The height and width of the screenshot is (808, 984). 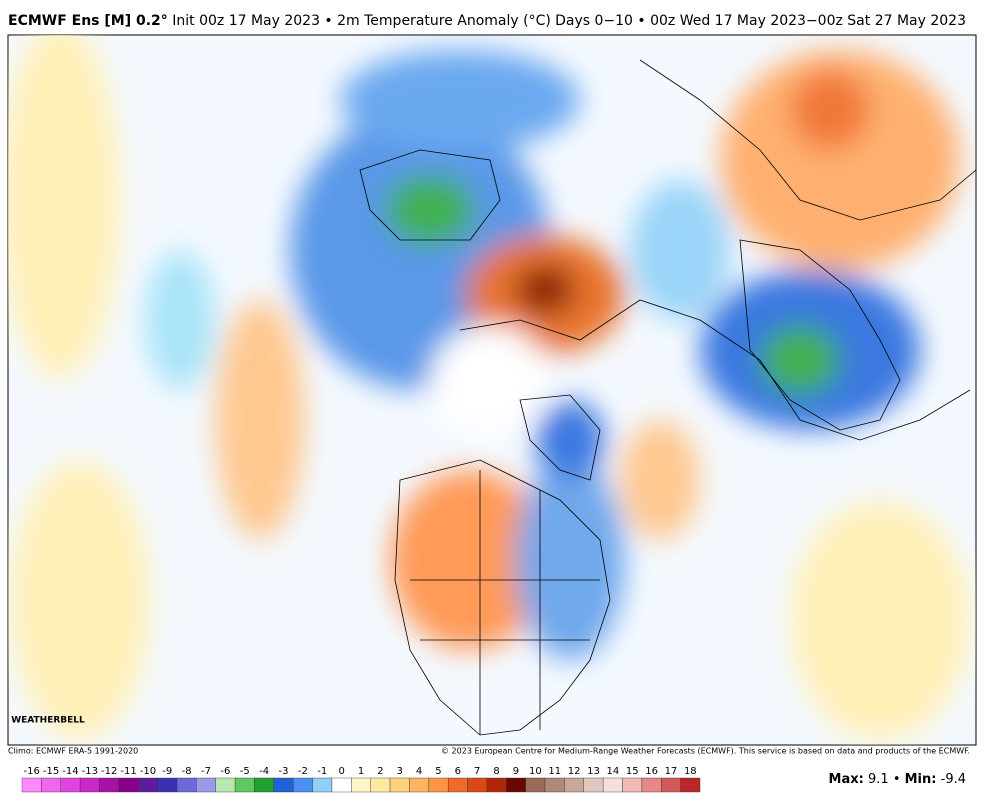 What do you see at coordinates (128, 771) in the screenshot?
I see `colorbar-label: -11` at bounding box center [128, 771].